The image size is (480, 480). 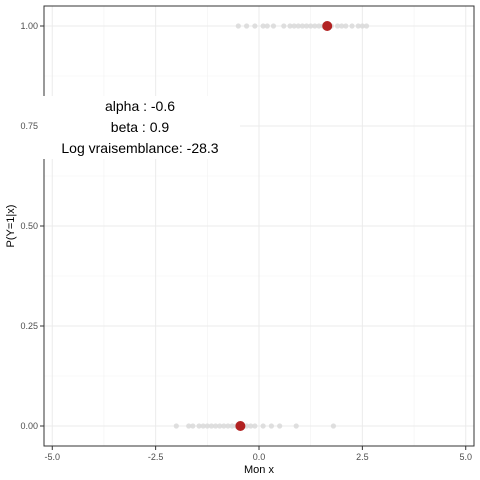 I want to click on annotation-alpha: alpha : -0.6, so click(x=140, y=106).